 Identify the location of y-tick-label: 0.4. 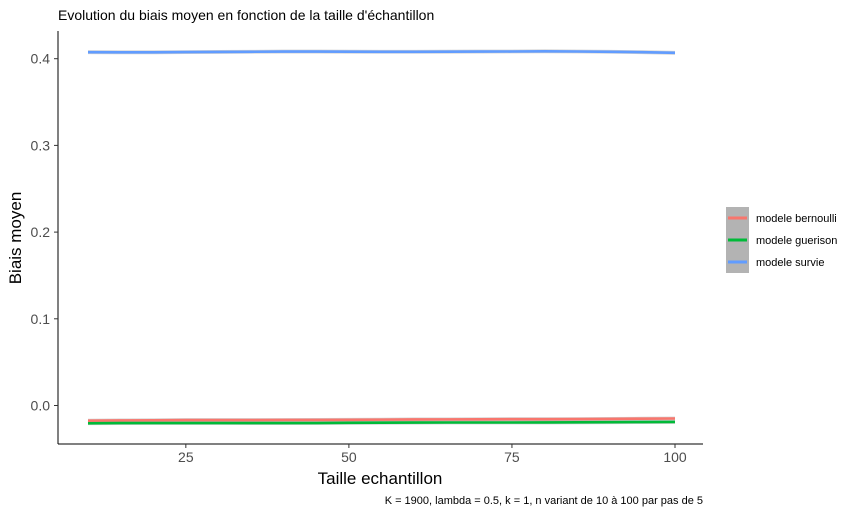
(41, 59).